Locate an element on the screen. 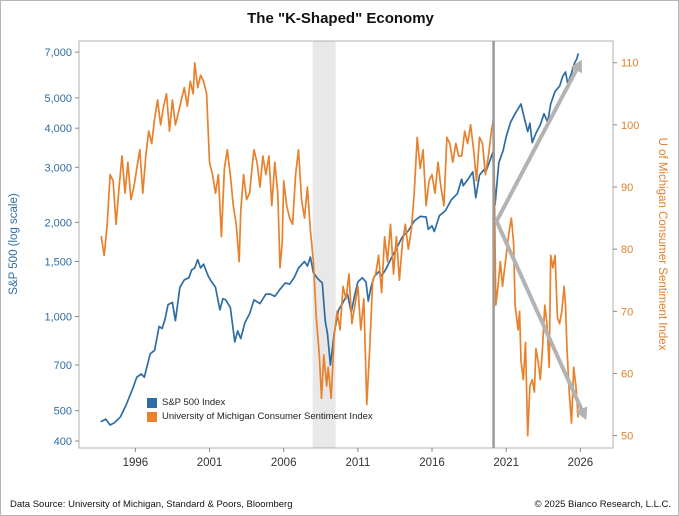  left-tick-label: 4,000 is located at coordinates (58, 129).